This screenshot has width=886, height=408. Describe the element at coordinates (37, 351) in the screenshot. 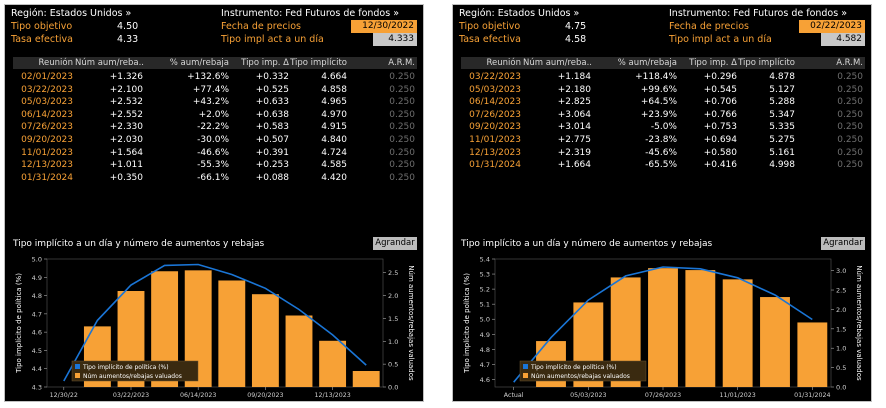

I see `left-tick-label: 4.5` at that location.